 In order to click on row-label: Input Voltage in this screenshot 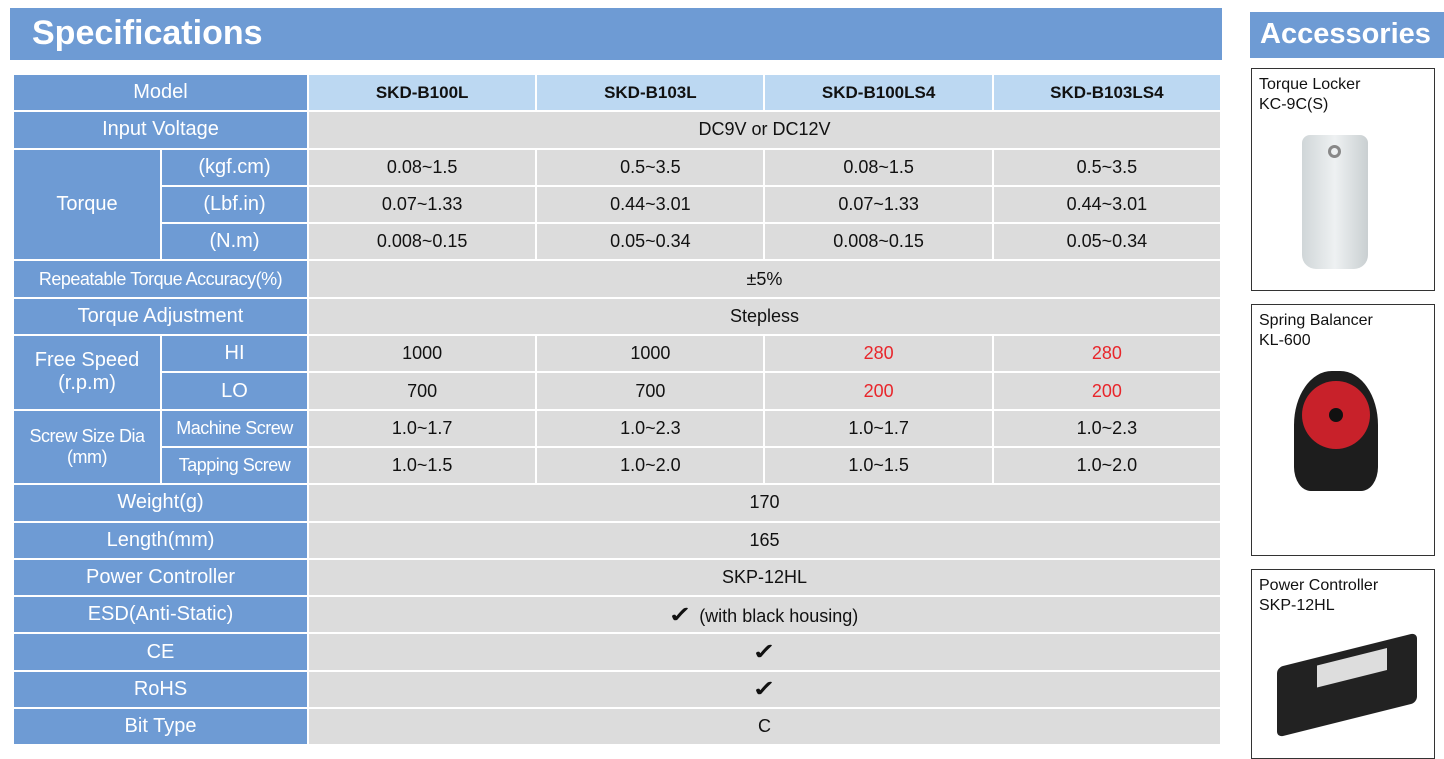, I will do `click(160, 130)`.